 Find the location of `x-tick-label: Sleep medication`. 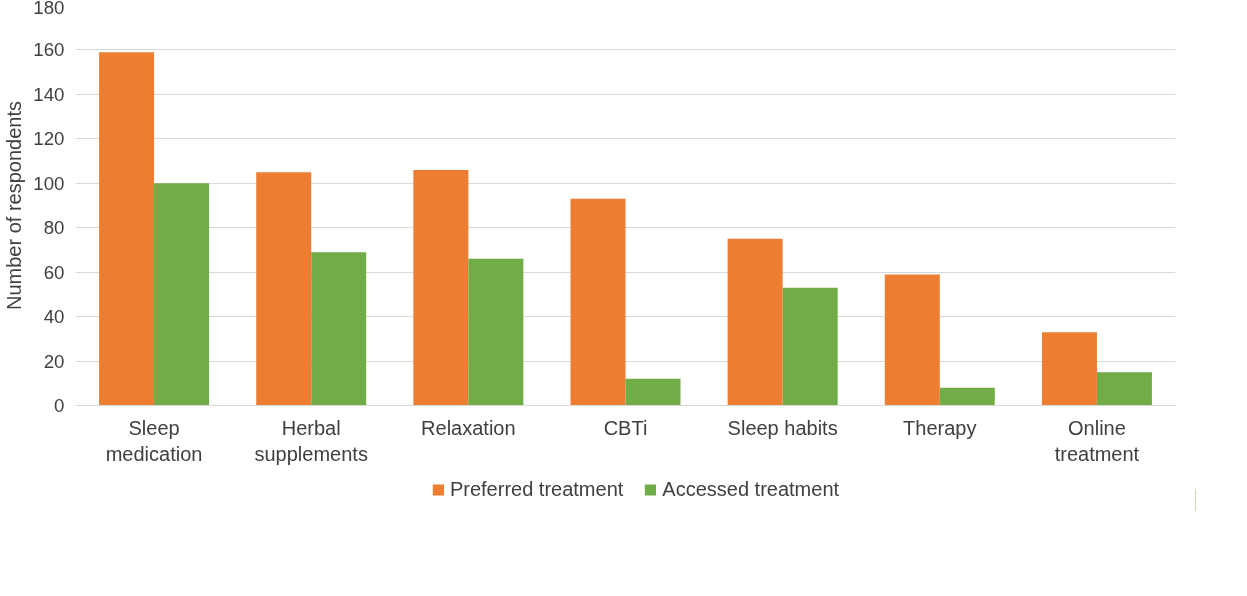

x-tick-label: Sleep medication is located at coordinates (154, 440).